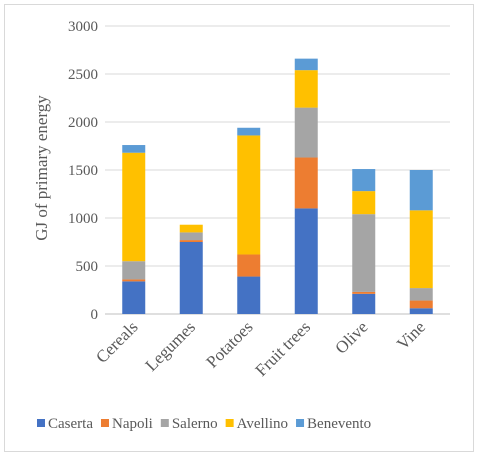 Image resolution: width=480 pixels, height=458 pixels. I want to click on x-category-label: Potatoes, so click(229, 344).